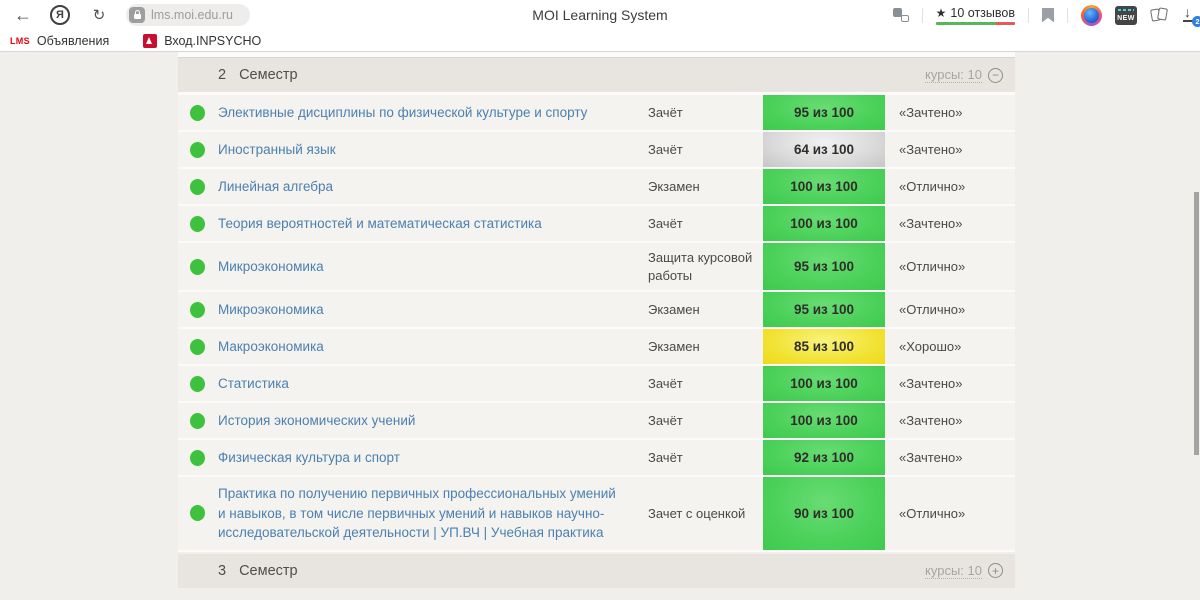 Image resolution: width=1200 pixels, height=600 pixels. I want to click on lms-favicon-icon: LMS, so click(20, 40).